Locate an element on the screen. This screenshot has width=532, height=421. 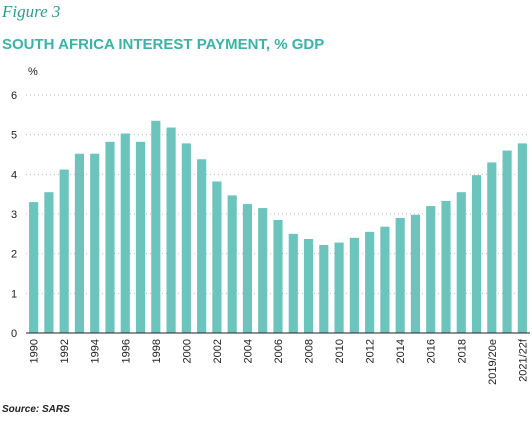
x-tick-label: 1990 is located at coordinates (35, 351).